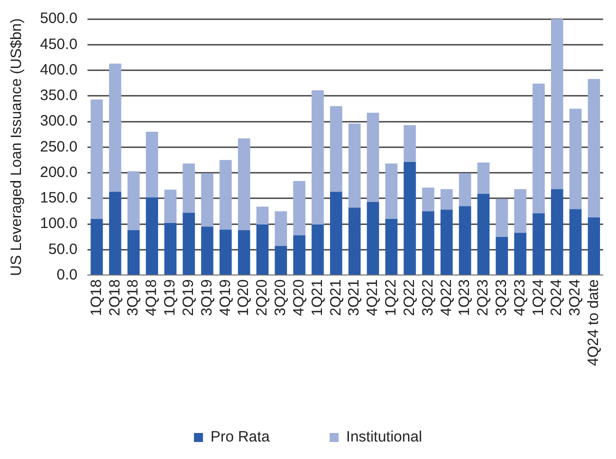  Describe the element at coordinates (373, 297) in the screenshot. I see `x-tick-label: 4Q21` at that location.